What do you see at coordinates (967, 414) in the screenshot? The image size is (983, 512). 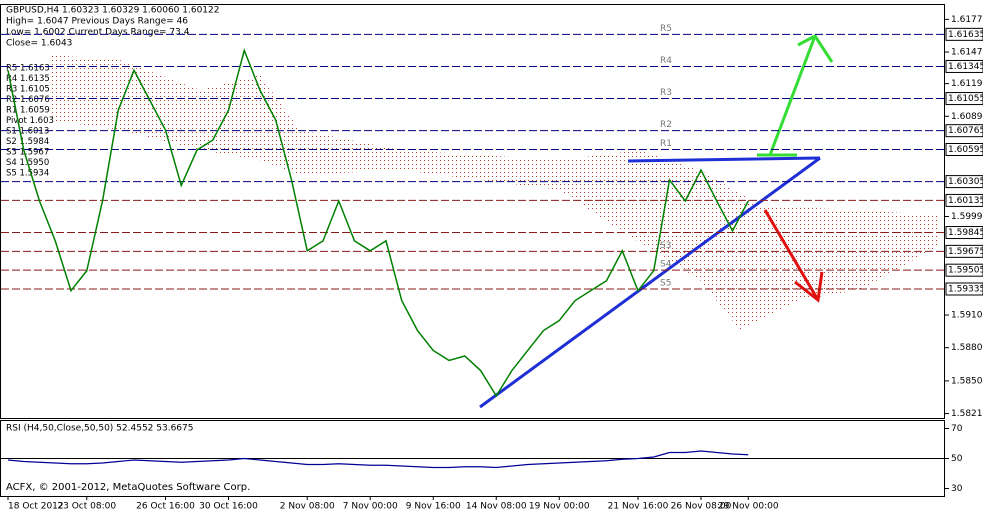 I see `y-tick-label: 1.58210` at bounding box center [967, 414].